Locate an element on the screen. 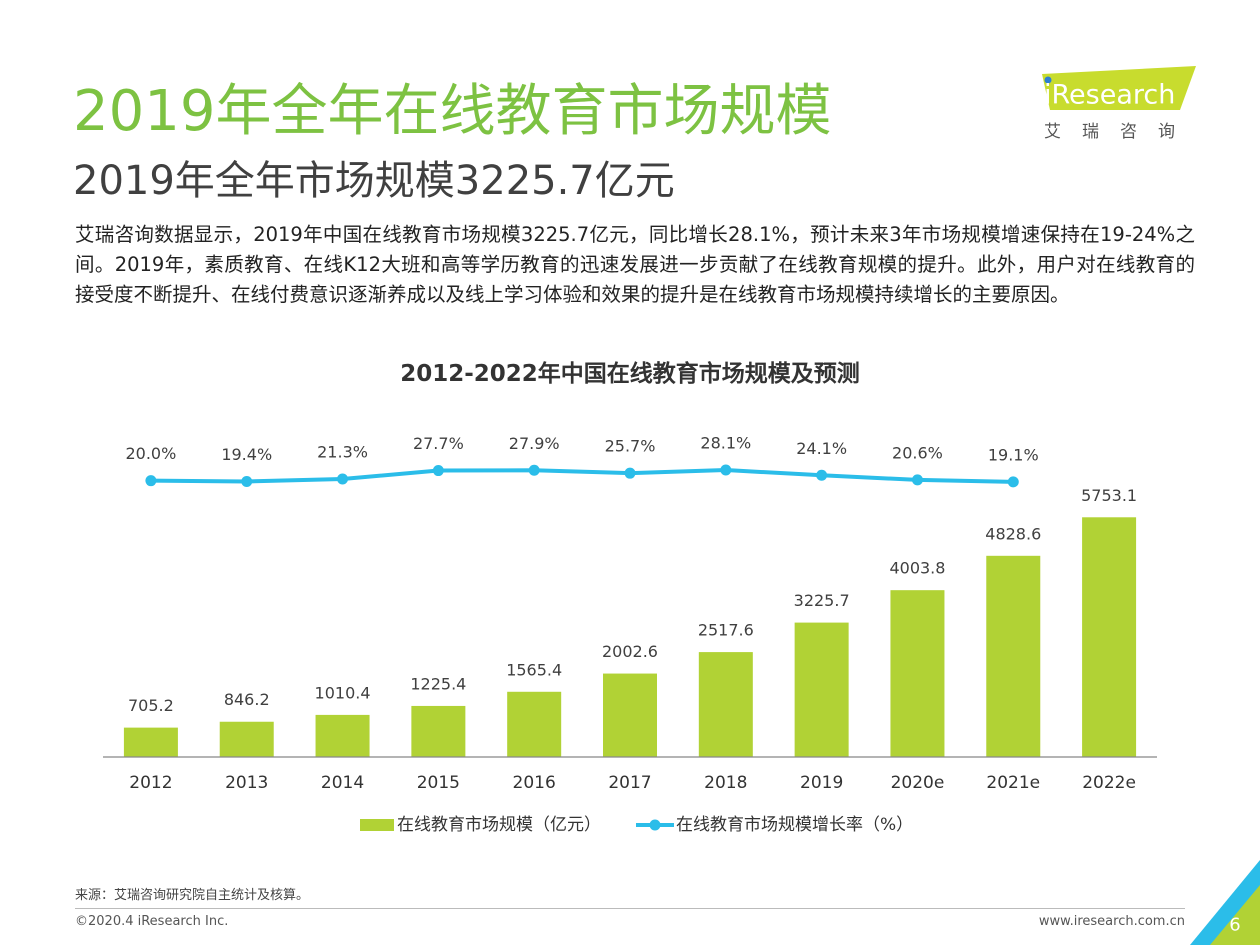 This screenshot has height=945, width=1260. line-label: 19.1% is located at coordinates (1013, 454).